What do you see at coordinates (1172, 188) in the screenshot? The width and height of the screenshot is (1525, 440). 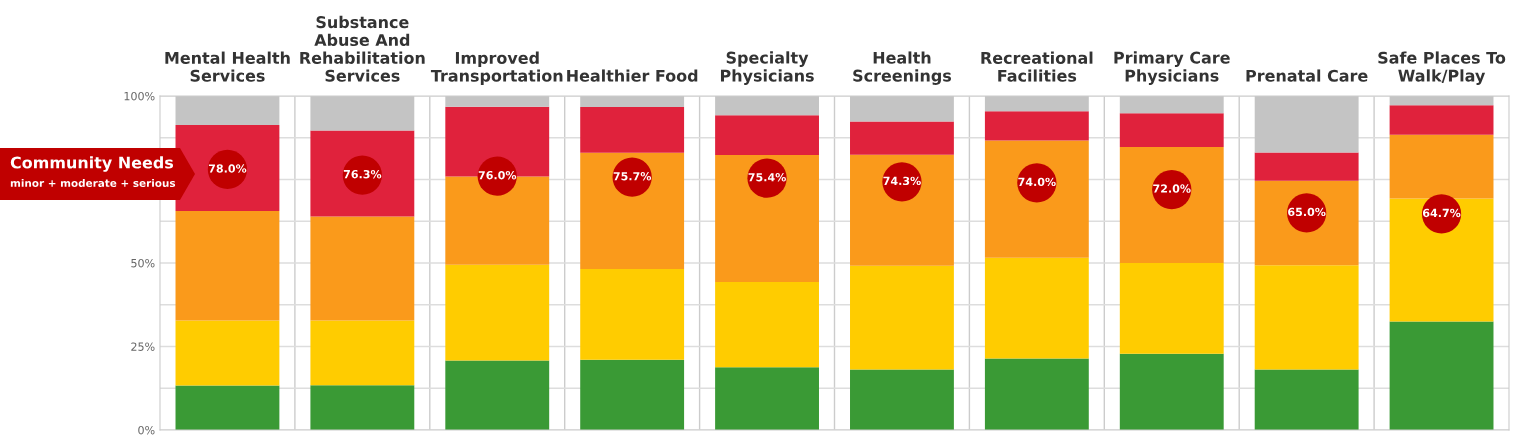 I see `data-label: 72.0%` at bounding box center [1172, 188].